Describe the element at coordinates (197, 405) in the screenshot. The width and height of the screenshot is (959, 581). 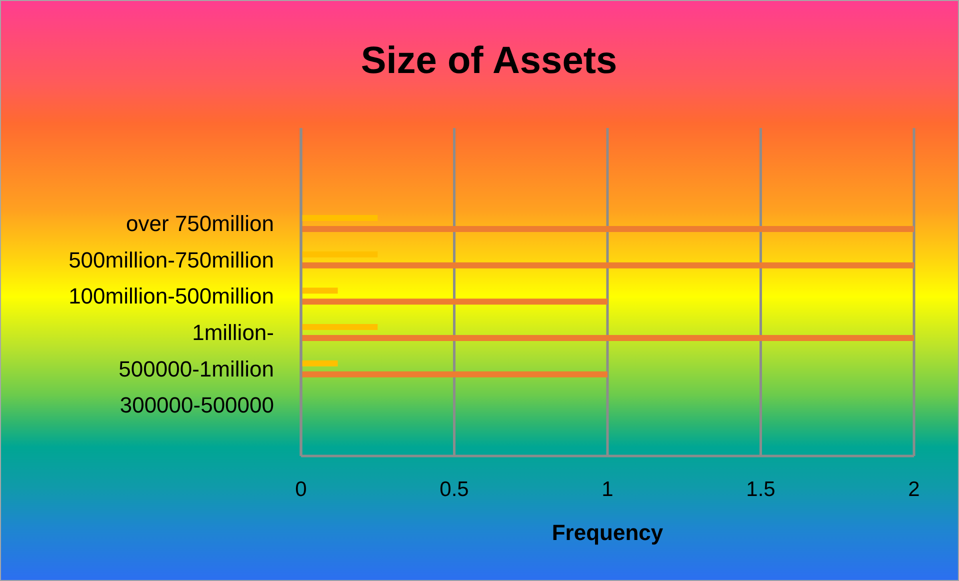
I see `y-tick-label: 300000-500000` at that location.